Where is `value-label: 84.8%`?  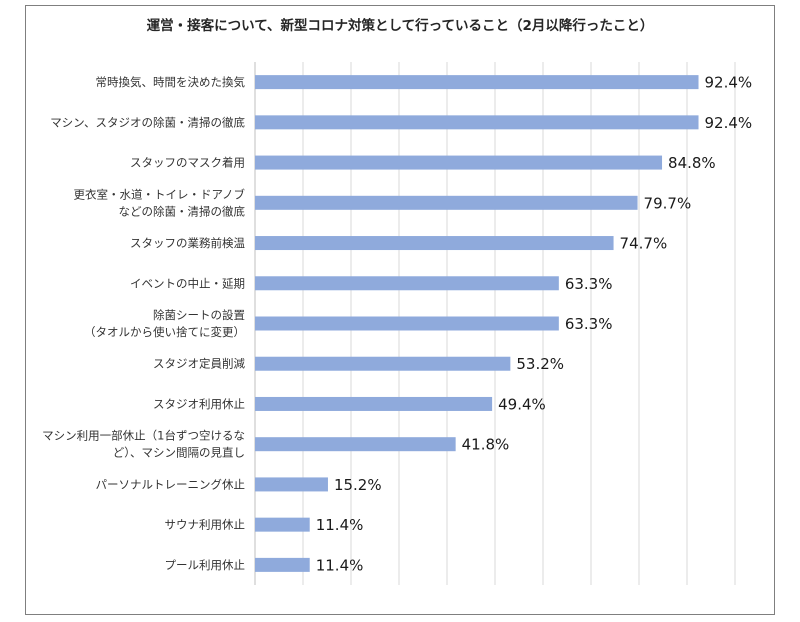 value-label: 84.8% is located at coordinates (692, 163).